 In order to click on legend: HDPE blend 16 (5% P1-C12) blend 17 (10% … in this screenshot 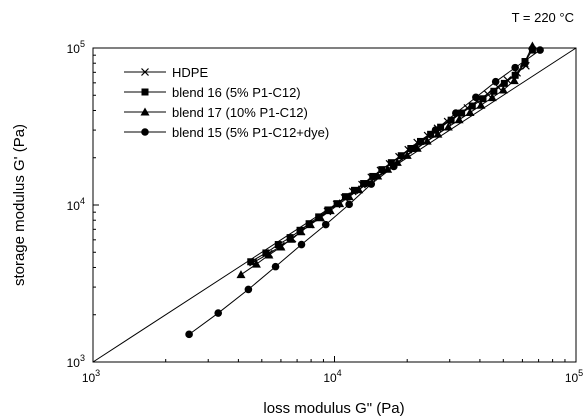, I will do `click(226, 102)`.